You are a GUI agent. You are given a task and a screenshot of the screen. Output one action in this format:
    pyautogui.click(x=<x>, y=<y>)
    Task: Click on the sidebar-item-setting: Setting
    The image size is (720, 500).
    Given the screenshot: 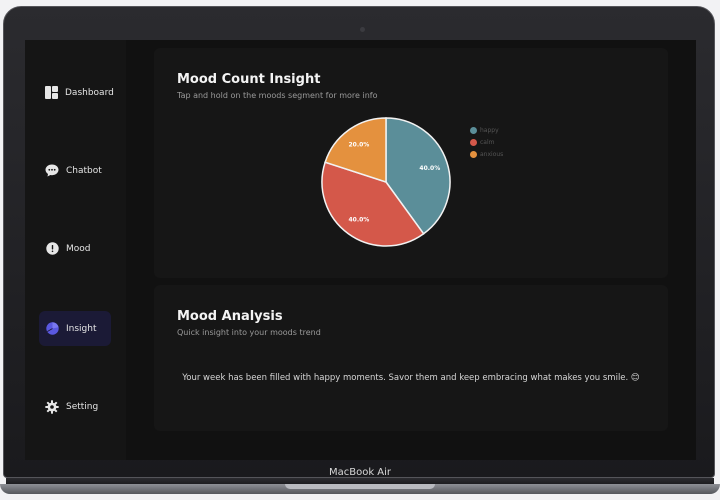 What is the action you would take?
    pyautogui.click(x=75, y=406)
    